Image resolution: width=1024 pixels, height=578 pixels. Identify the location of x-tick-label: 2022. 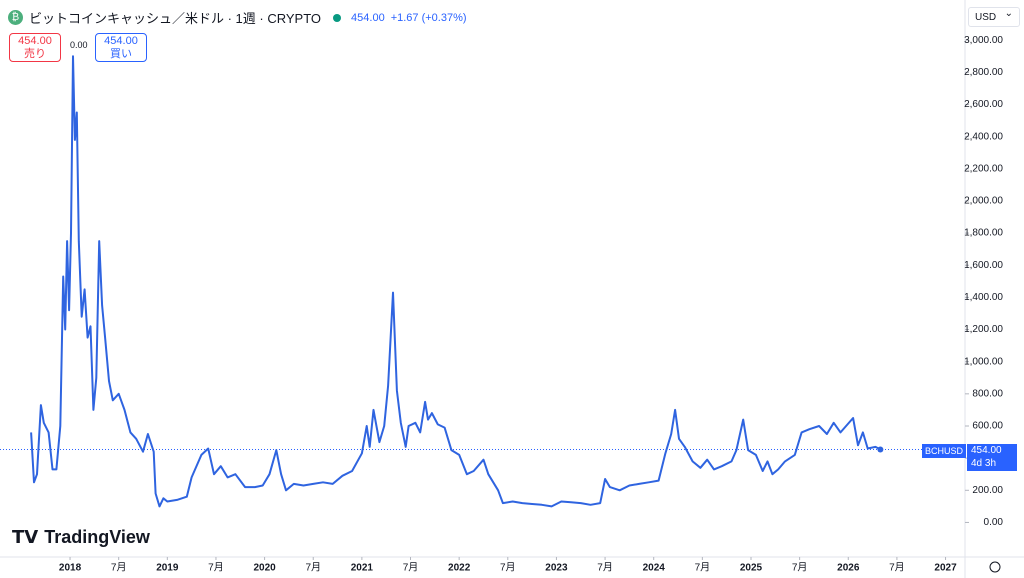
(459, 568).